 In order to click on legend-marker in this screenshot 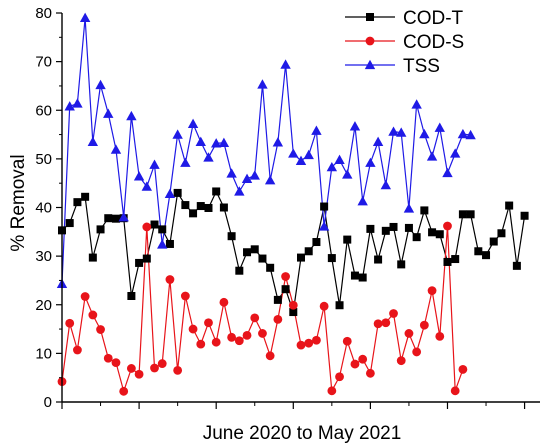, I will do `click(370, 64)`.